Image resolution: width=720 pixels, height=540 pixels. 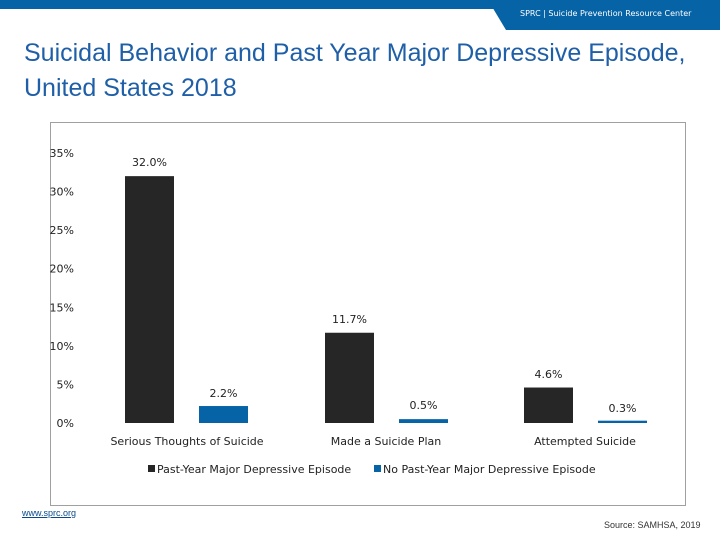 I want to click on y-tick-label: 20%, so click(x=62, y=269).